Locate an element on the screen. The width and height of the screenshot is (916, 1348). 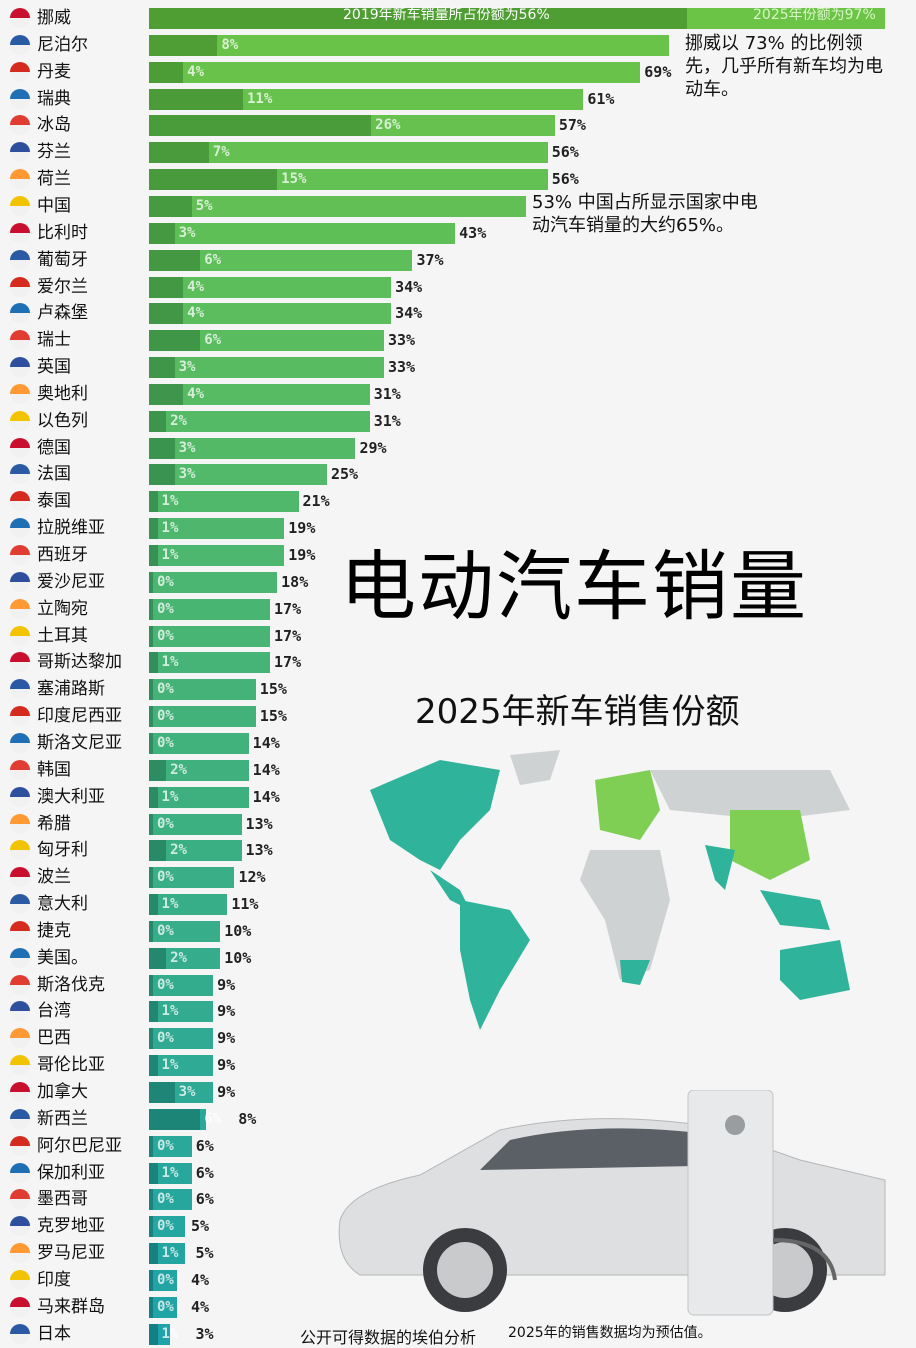
label-2025: 57% is located at coordinates (572, 125).